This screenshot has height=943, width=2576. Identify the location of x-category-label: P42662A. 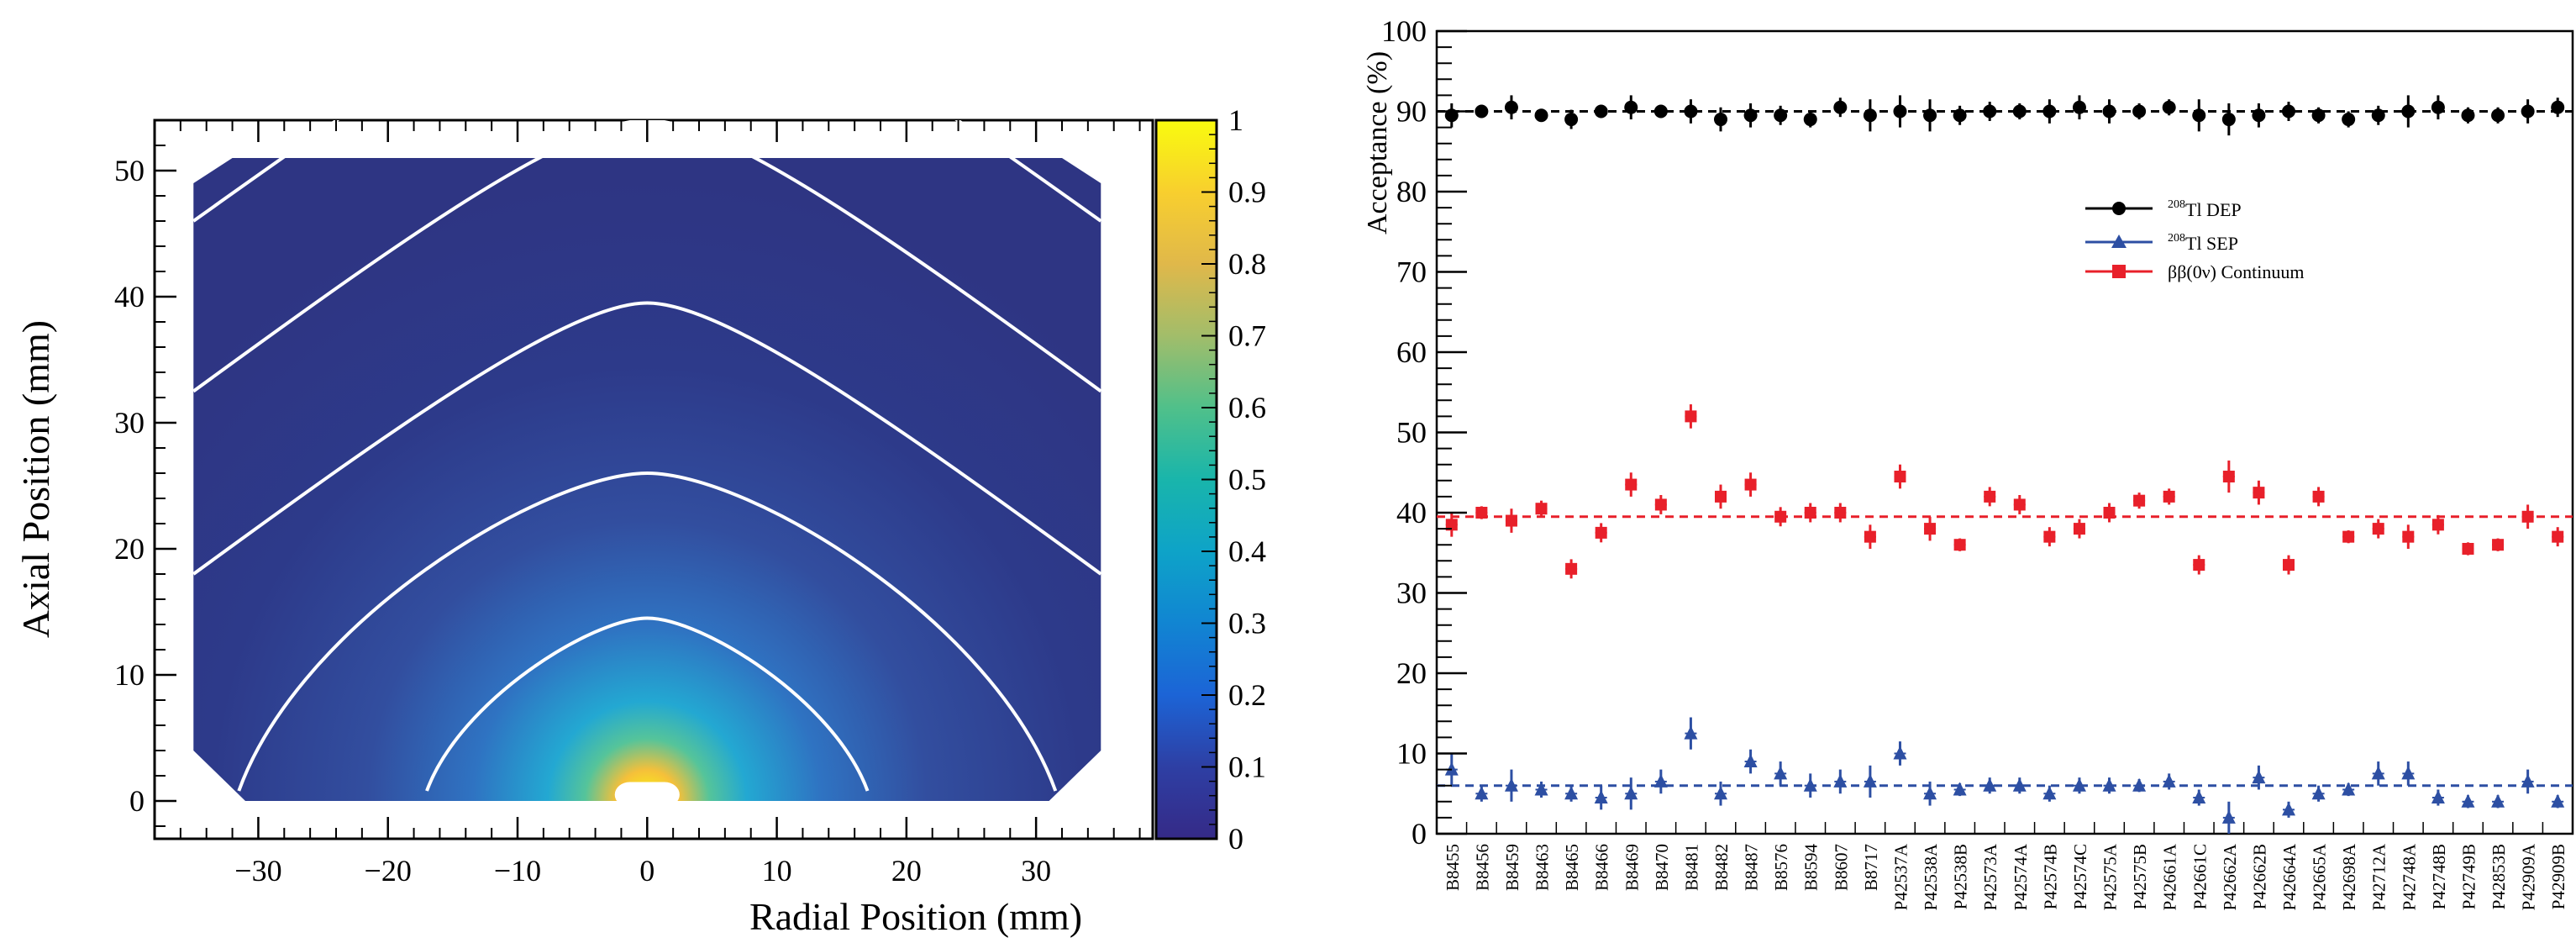
(2230, 876).